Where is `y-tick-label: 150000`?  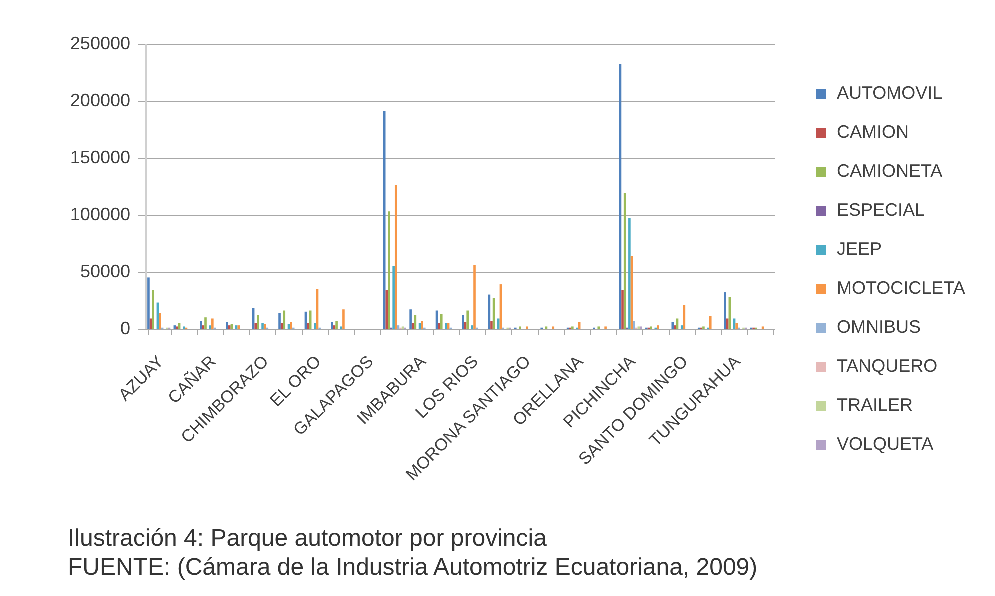 y-tick-label: 150000 is located at coordinates (100, 158).